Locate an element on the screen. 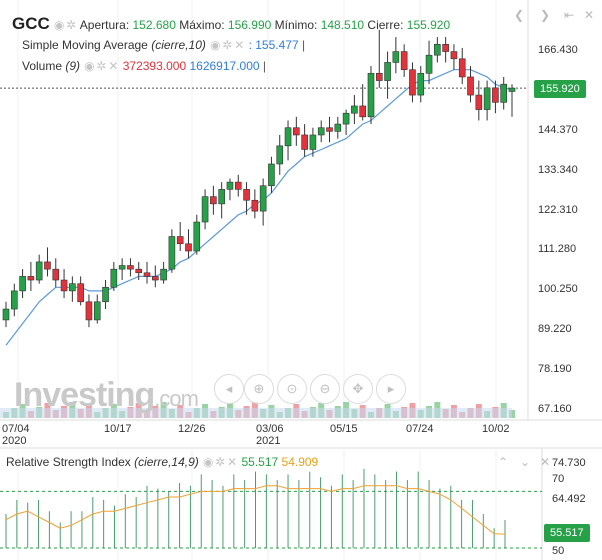  rsi-params: (cierre,14,9) is located at coordinates (166, 462).